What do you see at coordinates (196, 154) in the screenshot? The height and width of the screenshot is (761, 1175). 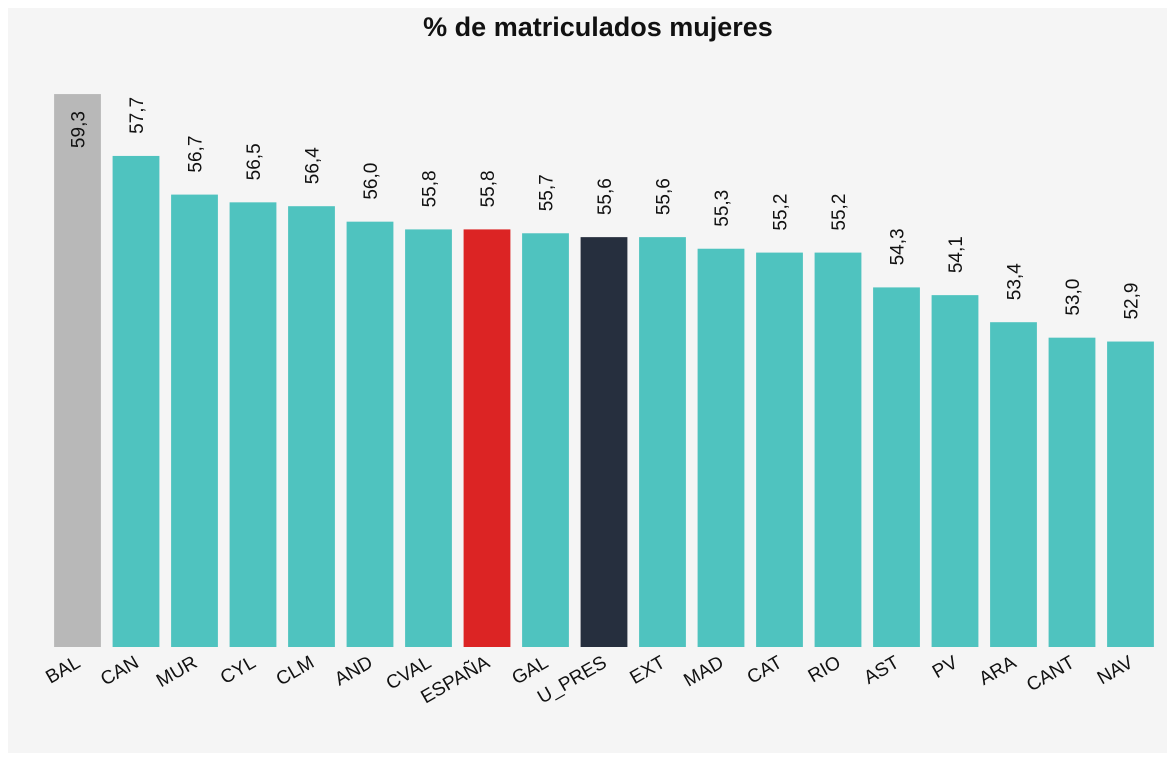 I see `value-label: 56,7` at bounding box center [196, 154].